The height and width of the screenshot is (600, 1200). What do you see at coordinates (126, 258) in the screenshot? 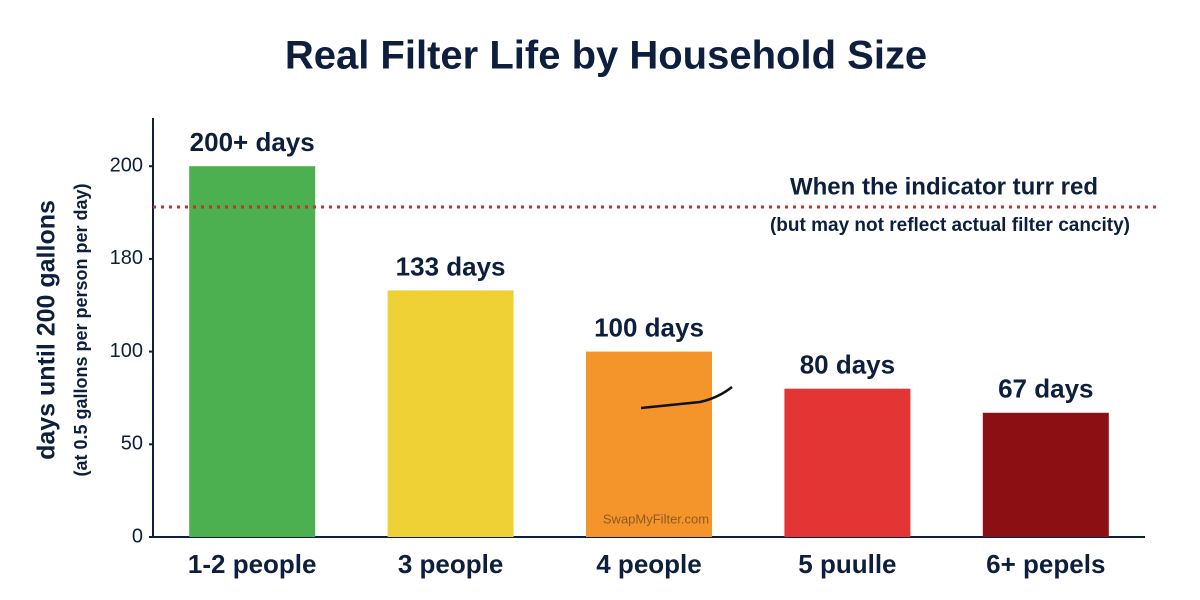
I see `y-tick-label: 180` at bounding box center [126, 258].